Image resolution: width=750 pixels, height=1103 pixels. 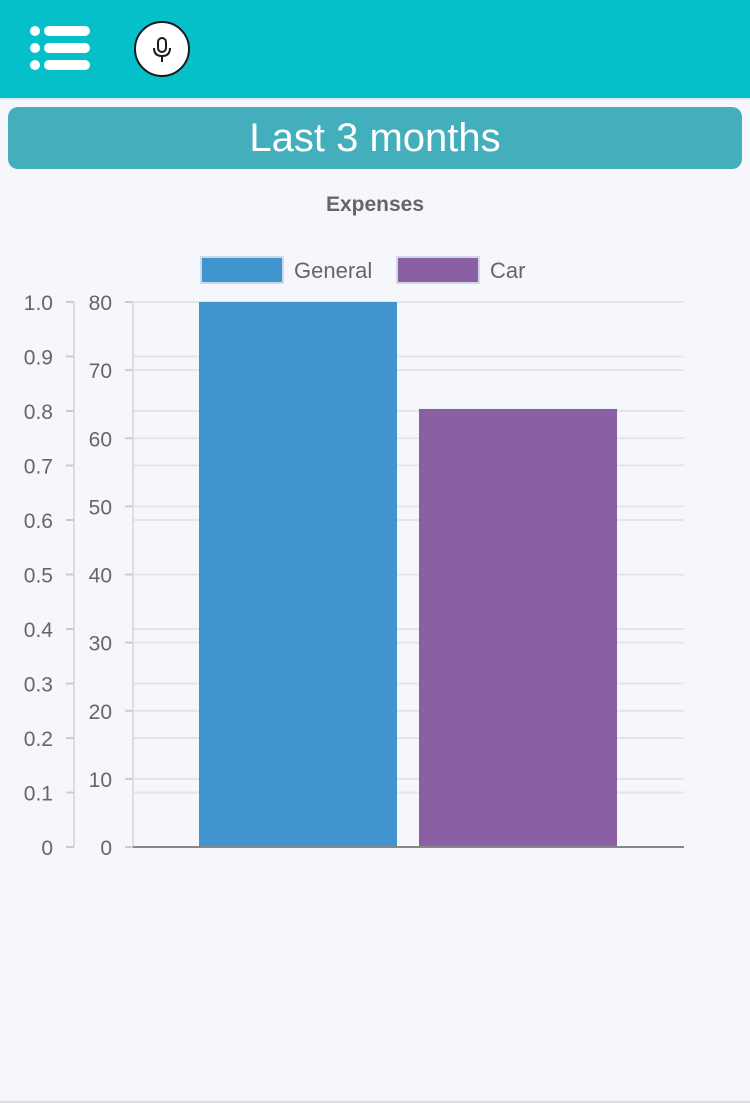 What do you see at coordinates (106, 848) in the screenshot?
I see `right-axis-tick-label: 0` at bounding box center [106, 848].